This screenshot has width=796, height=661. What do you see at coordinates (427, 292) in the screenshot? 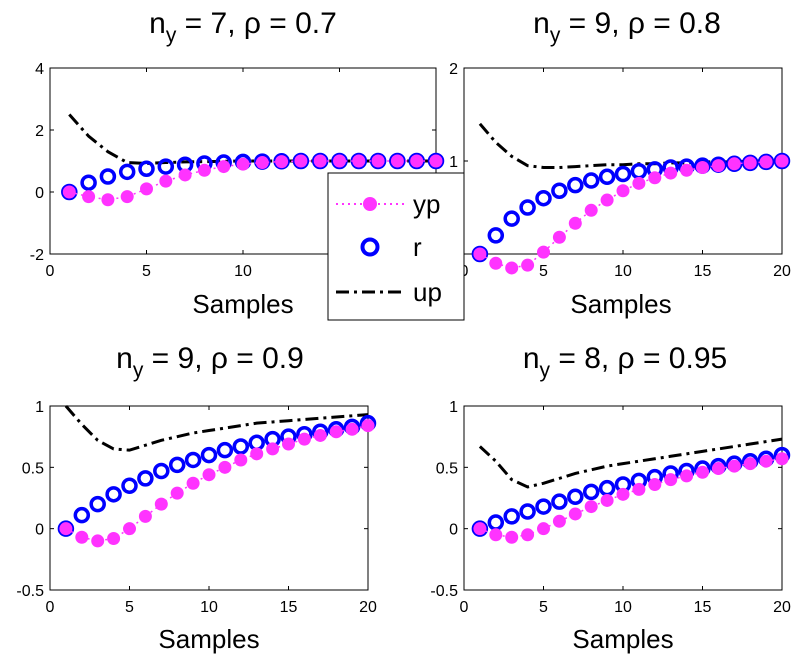
I see `legend-label-up: up` at bounding box center [427, 292].